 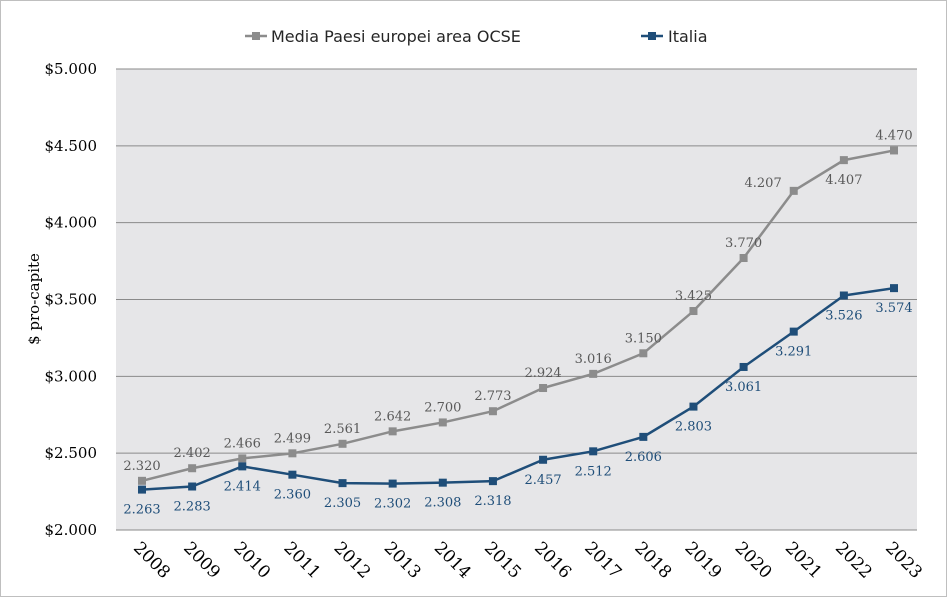 I want to click on x-tick-label: 2008, so click(x=151, y=560).